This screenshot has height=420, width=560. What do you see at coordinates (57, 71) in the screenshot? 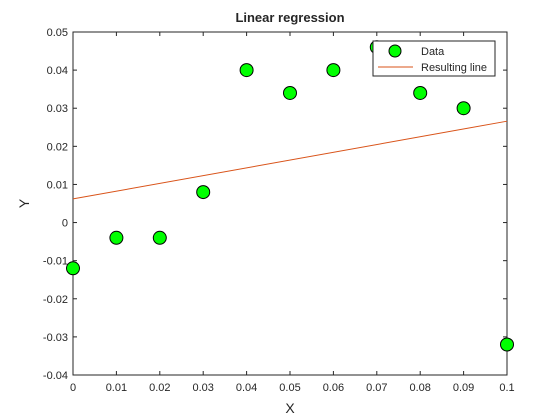
I see `y-tick-label: 0.04` at bounding box center [57, 71].